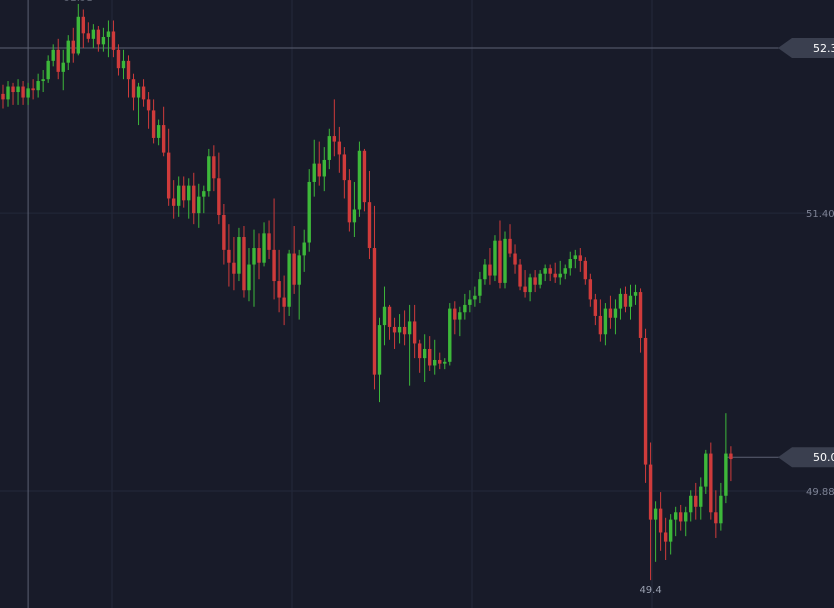  Describe the element at coordinates (823, 48) in the screenshot. I see `price-tag-label: 52.3` at that location.